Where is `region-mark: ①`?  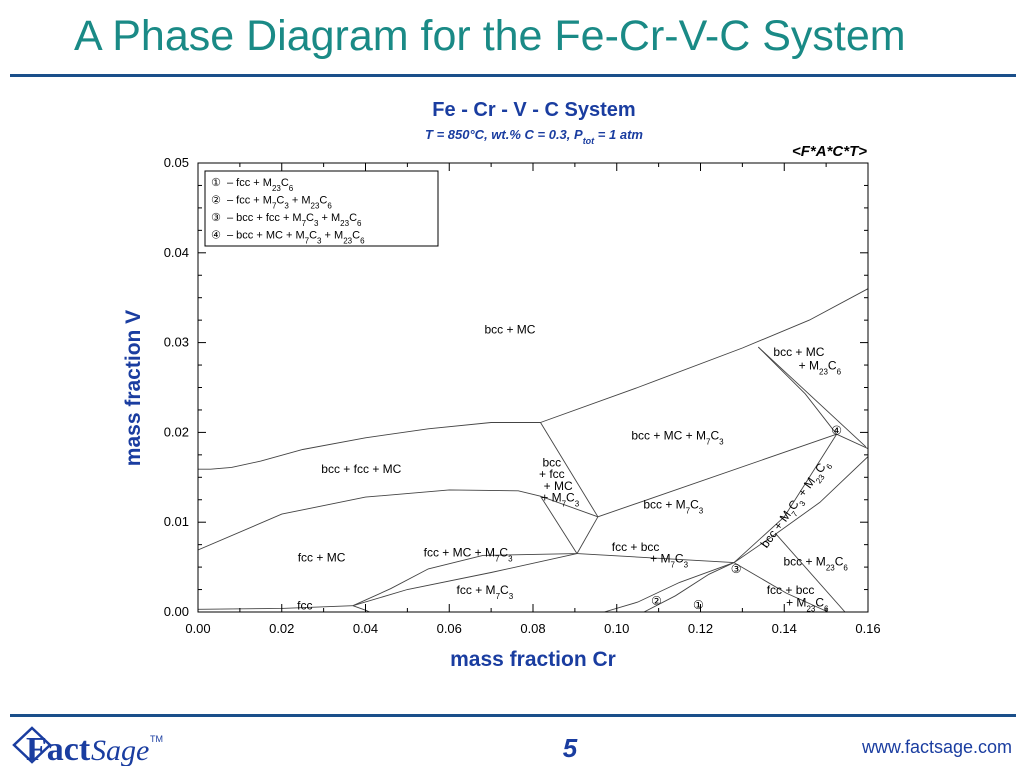 region-mark: ① is located at coordinates (698, 605).